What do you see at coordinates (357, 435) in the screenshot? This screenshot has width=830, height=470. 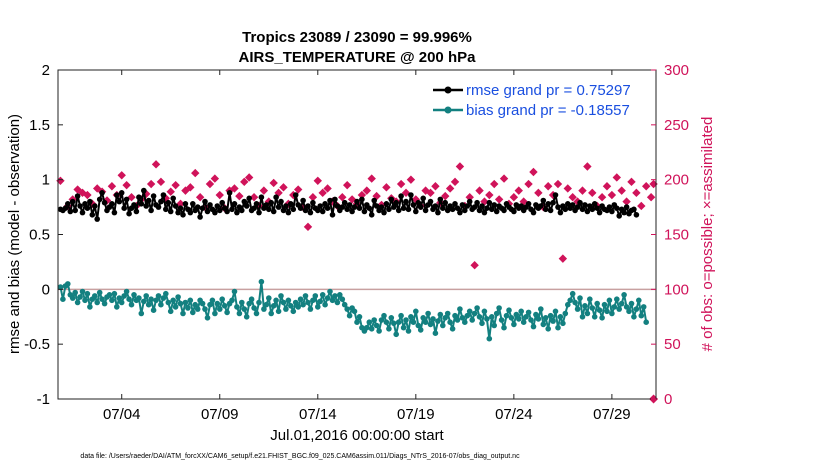 I see `x-axis-label: Jul.01,2016 00:00:00 start` at bounding box center [357, 435].